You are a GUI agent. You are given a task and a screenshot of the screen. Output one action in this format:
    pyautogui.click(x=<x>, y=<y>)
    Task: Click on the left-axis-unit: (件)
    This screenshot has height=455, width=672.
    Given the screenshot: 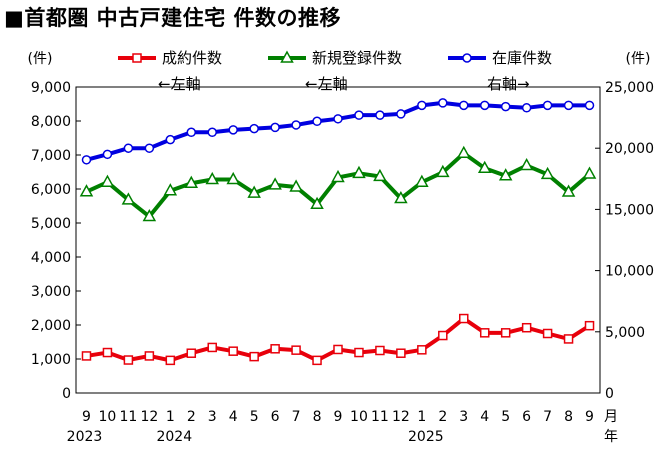 What is the action you would take?
    pyautogui.click(x=40, y=59)
    